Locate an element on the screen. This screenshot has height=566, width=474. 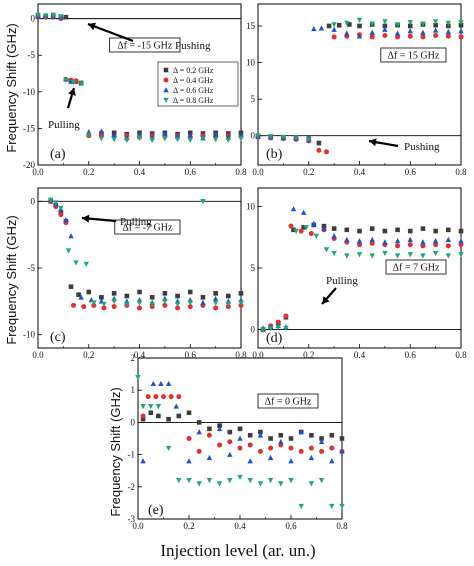
delta-f-label: Δf = 0 GHz is located at coordinates (288, 402).